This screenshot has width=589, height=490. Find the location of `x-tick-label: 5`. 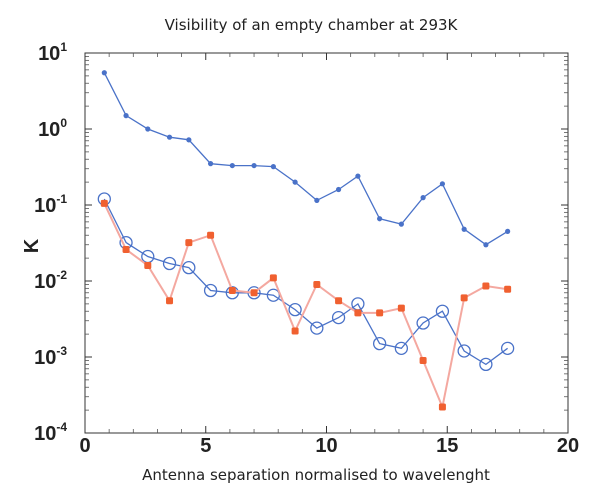

x-tick-label: 5 is located at coordinates (205, 446).